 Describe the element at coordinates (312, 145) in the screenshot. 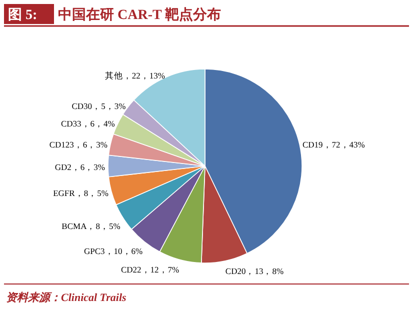

I see `slice-label: CD19` at that location.